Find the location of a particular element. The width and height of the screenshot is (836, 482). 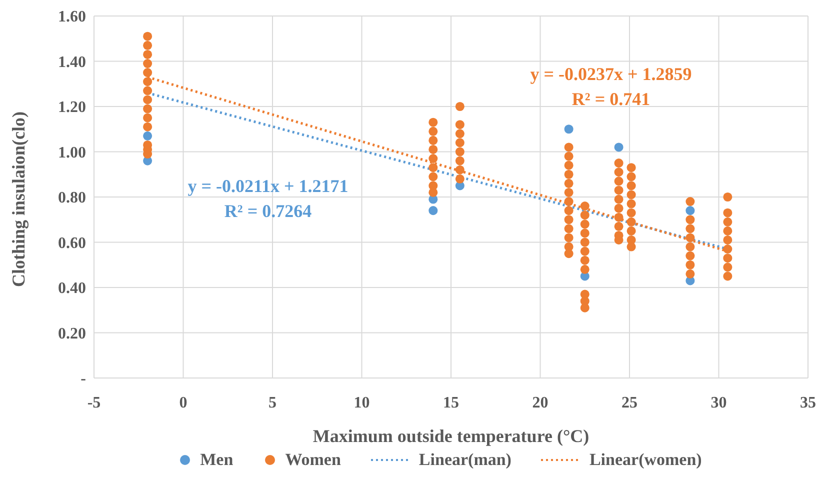

y-tick-label: - is located at coordinates (83, 379).